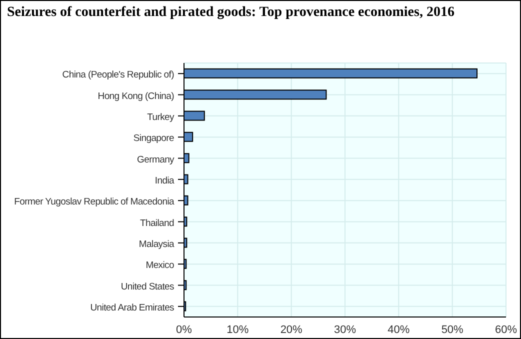 This screenshot has height=339, width=521. I want to click on y-tick-label: United Arab Emirates, so click(132, 308).